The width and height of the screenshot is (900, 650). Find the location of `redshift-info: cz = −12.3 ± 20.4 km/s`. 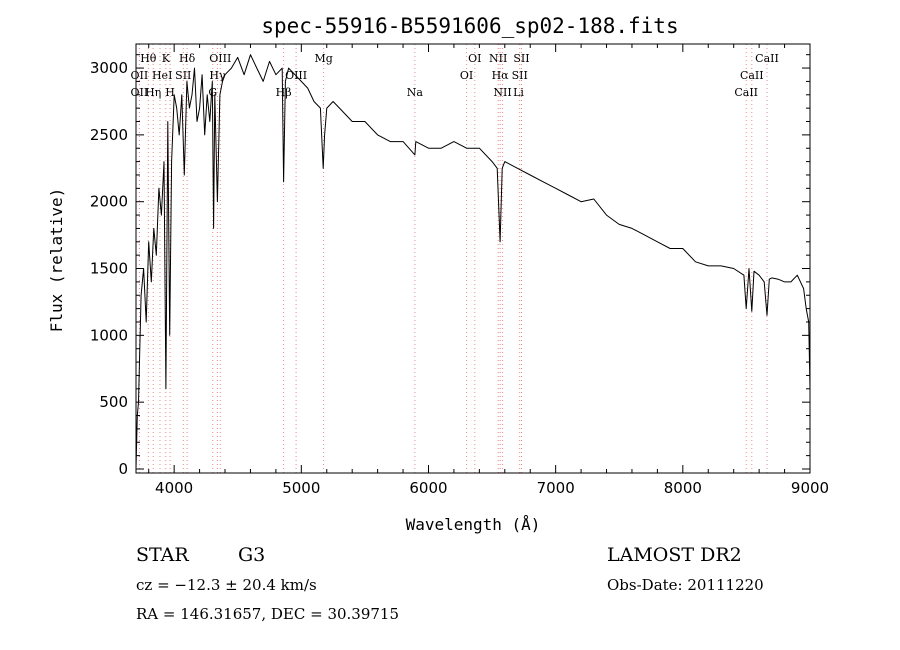

redshift-info: cz = −12.3 ± 20.4 km/s is located at coordinates (226, 585).